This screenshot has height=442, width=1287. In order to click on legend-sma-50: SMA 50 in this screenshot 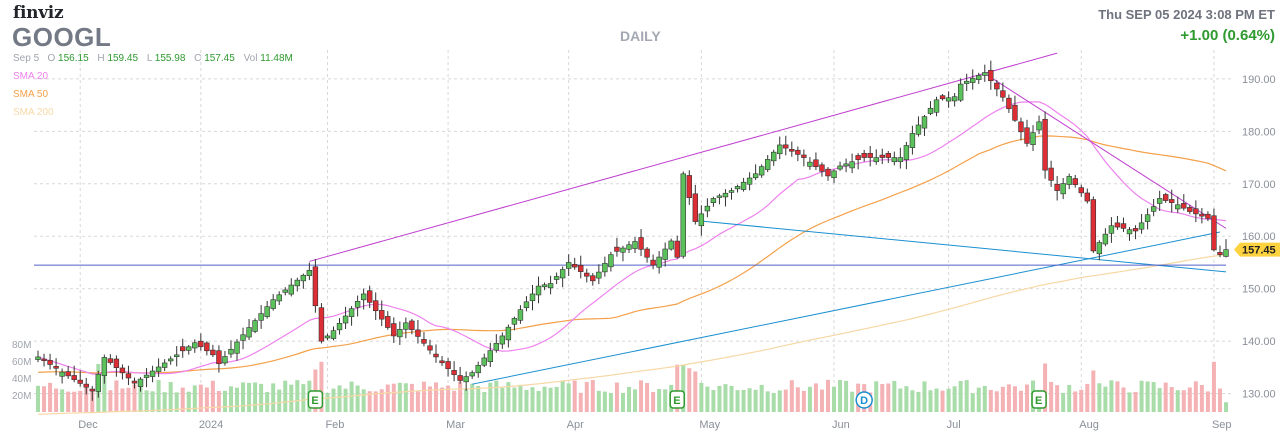, I will do `click(31, 94)`.